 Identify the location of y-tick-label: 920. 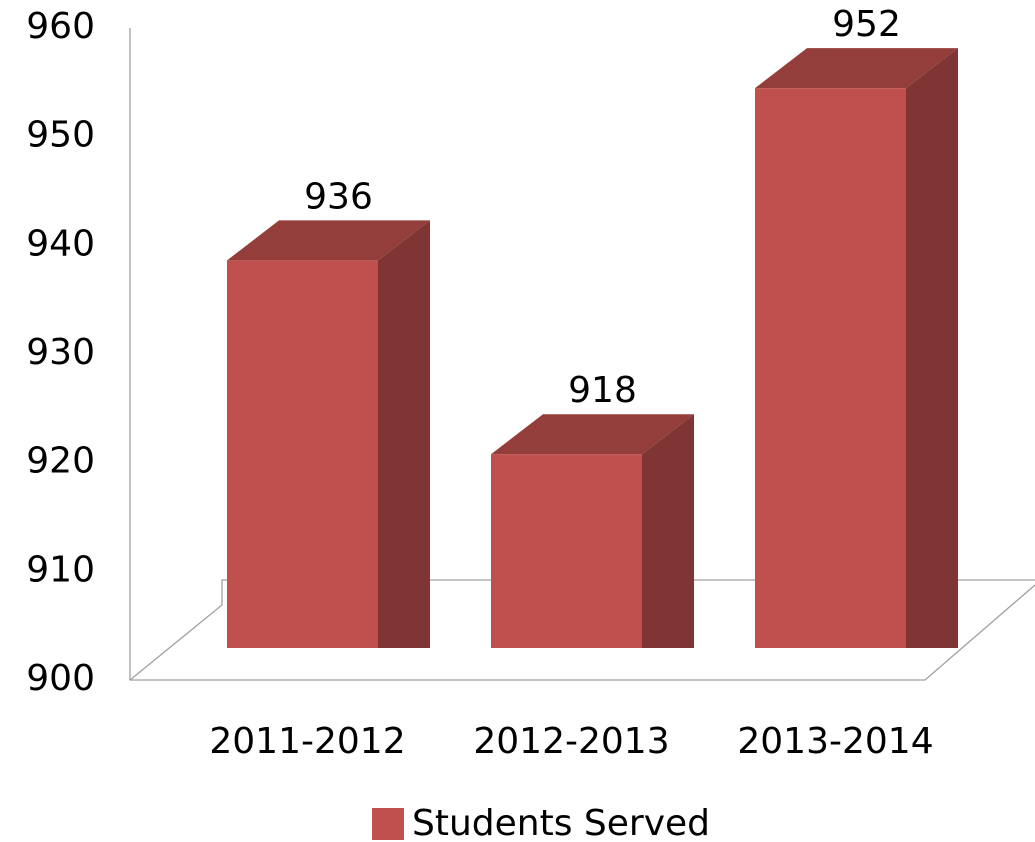
(60, 461).